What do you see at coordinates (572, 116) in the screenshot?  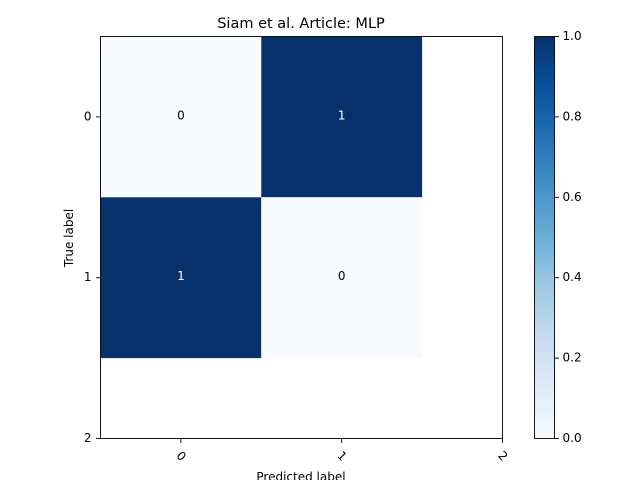 I see `colorbar-tick-label: 0.8` at bounding box center [572, 116].